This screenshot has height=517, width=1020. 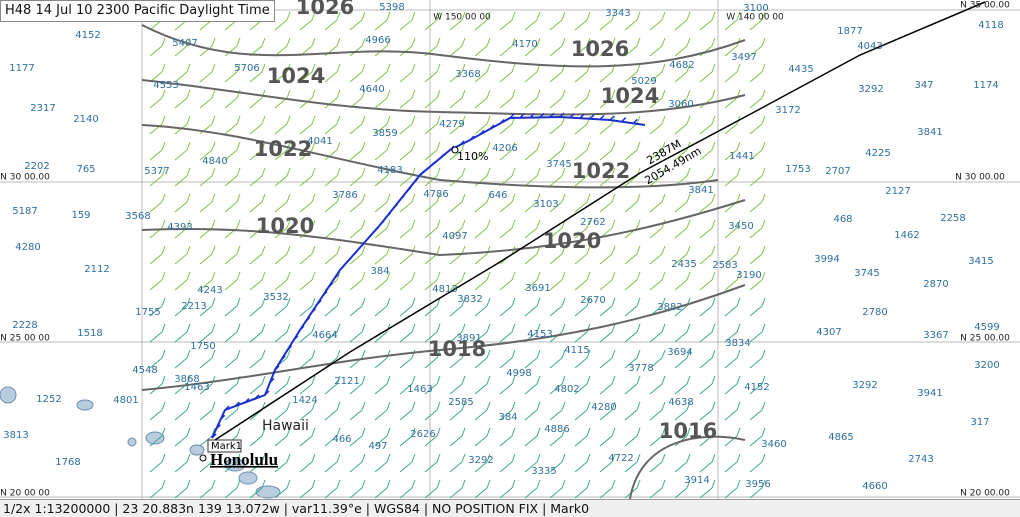 I want to click on sounding: 1463, so click(x=196, y=387).